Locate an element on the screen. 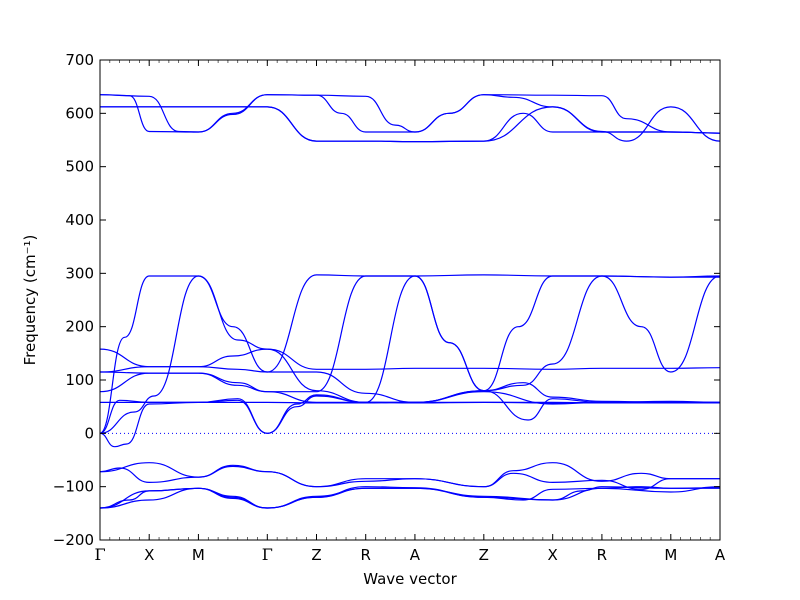 The width and height of the screenshot is (800, 600). y-tick-label: −100 is located at coordinates (73, 487).